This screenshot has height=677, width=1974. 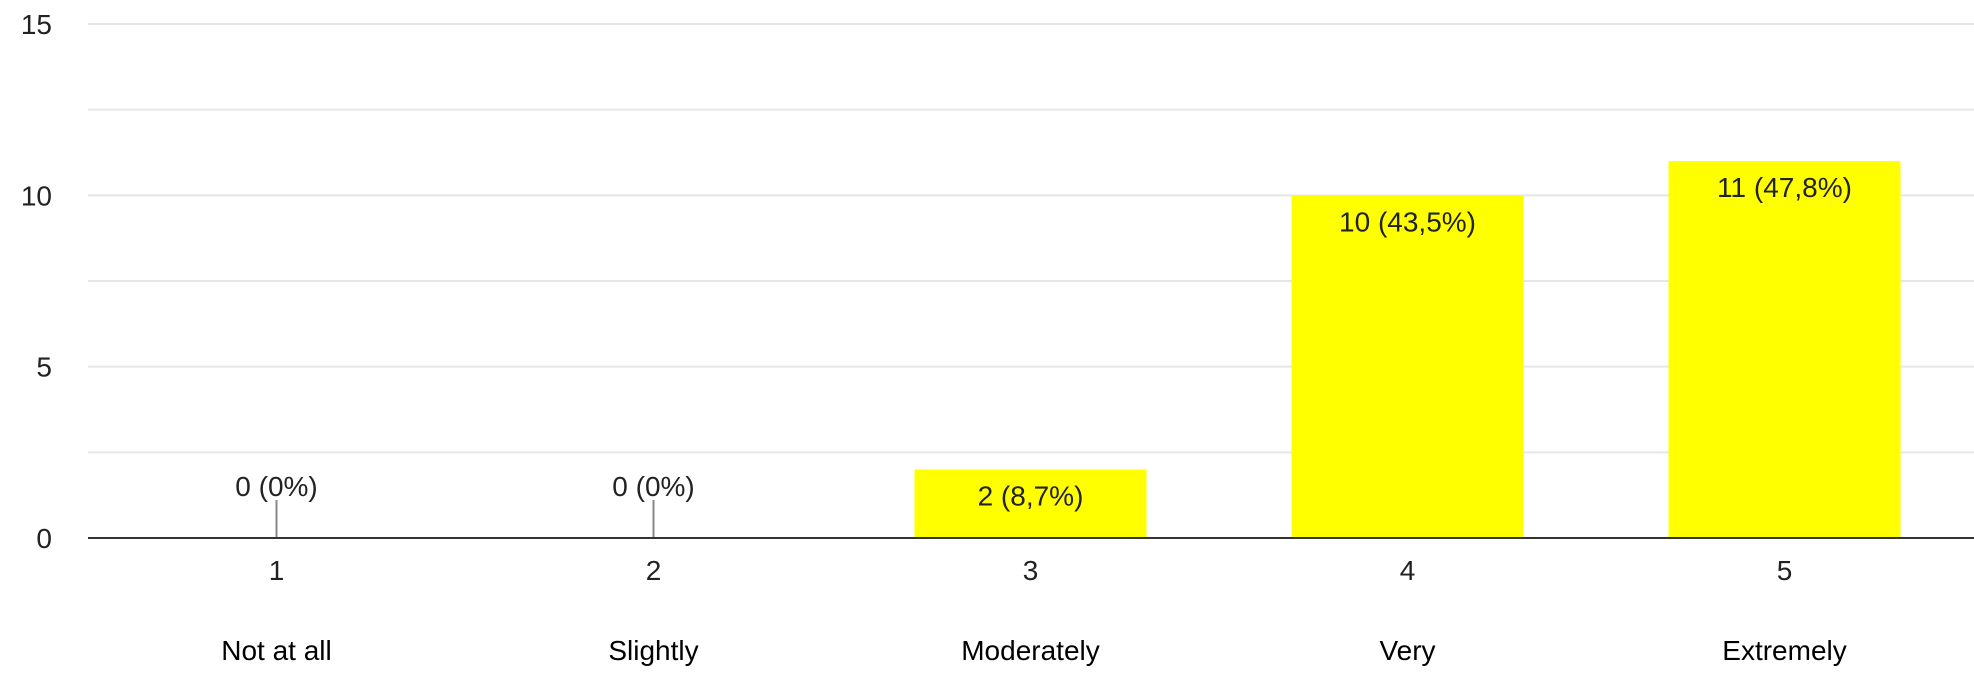 What do you see at coordinates (653, 650) in the screenshot?
I see `category-description-label: Slightly` at bounding box center [653, 650].